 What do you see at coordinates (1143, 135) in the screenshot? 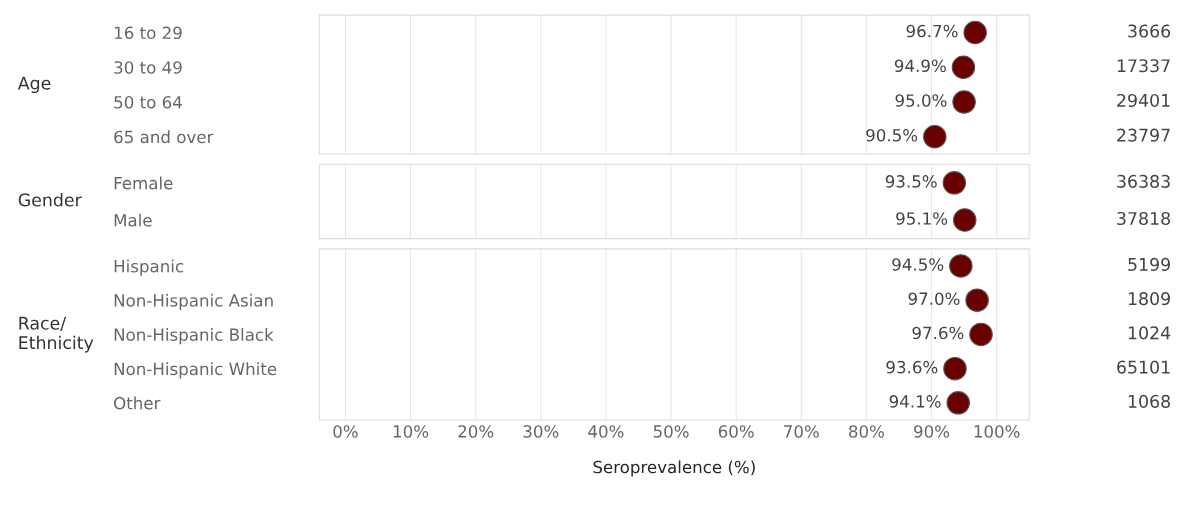
I see `text: 23797` at bounding box center [1143, 135].